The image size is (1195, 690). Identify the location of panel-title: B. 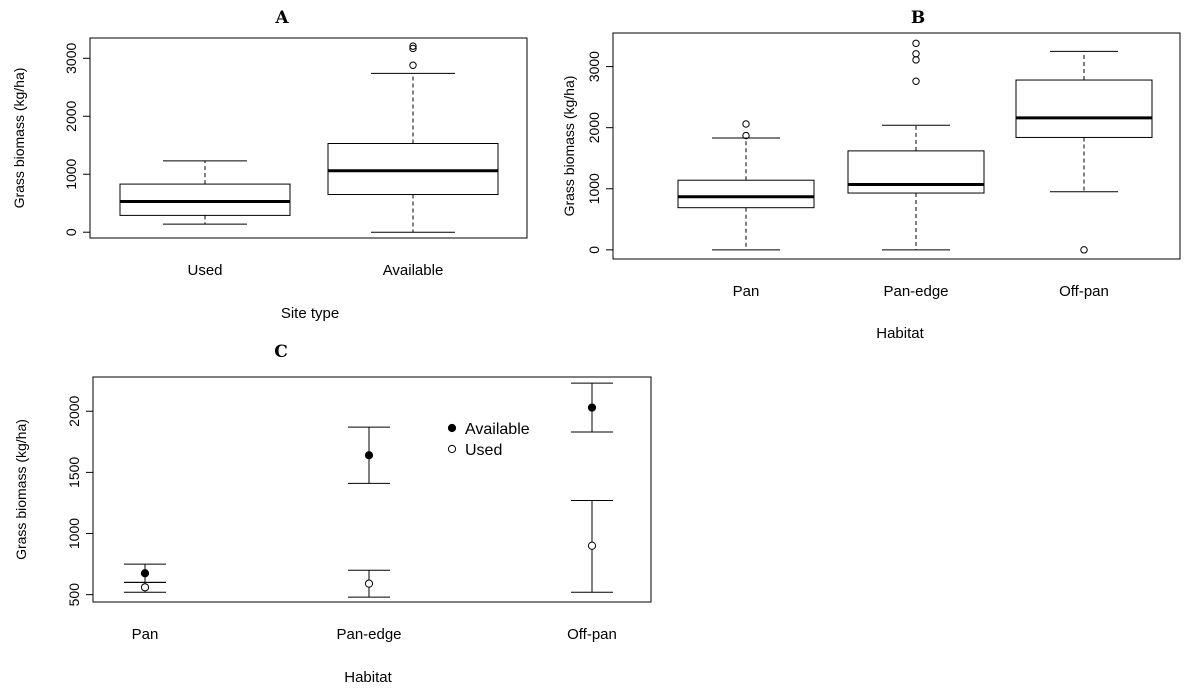
(918, 18).